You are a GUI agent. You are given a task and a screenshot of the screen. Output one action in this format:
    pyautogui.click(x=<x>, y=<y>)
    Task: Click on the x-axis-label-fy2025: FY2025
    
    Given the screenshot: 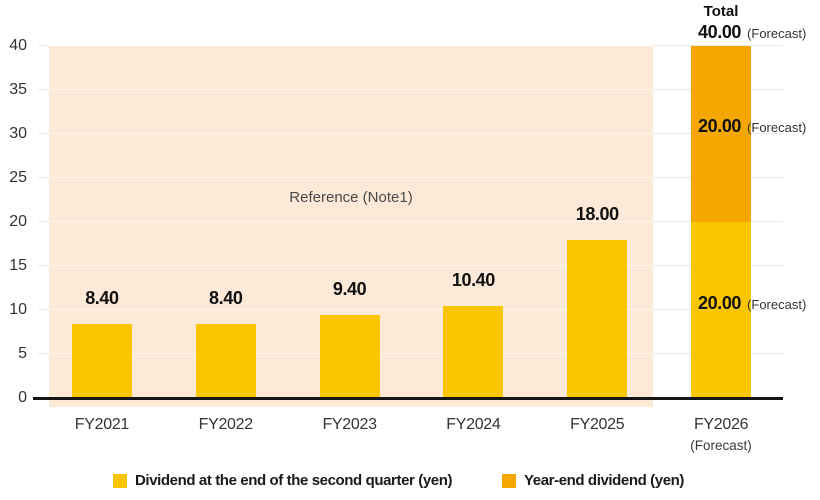 What is the action you would take?
    pyautogui.click(x=597, y=424)
    